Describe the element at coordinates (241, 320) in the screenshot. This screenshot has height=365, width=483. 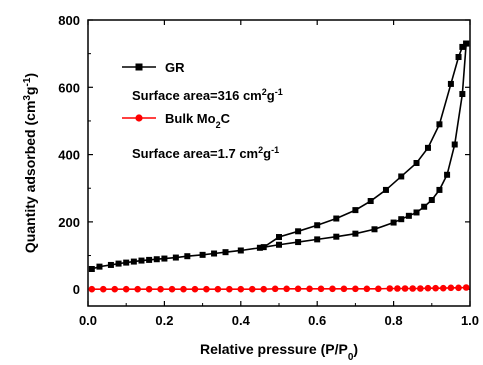
I see `x-tick-label: 0.4` at that location.